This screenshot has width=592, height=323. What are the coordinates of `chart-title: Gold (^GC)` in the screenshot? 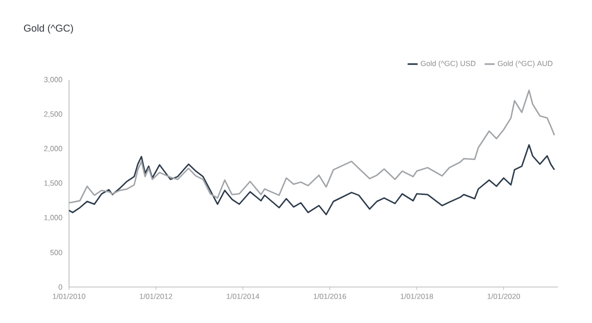 It's located at (48, 29).